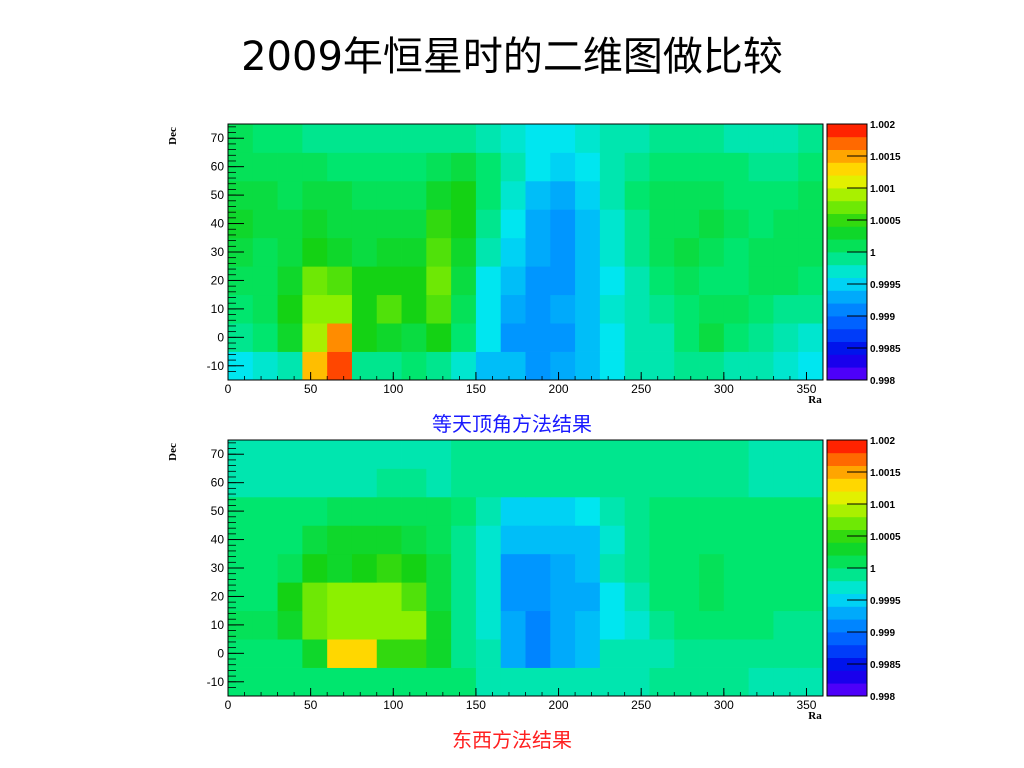  I want to click on y-tick-label: 10, so click(218, 625).